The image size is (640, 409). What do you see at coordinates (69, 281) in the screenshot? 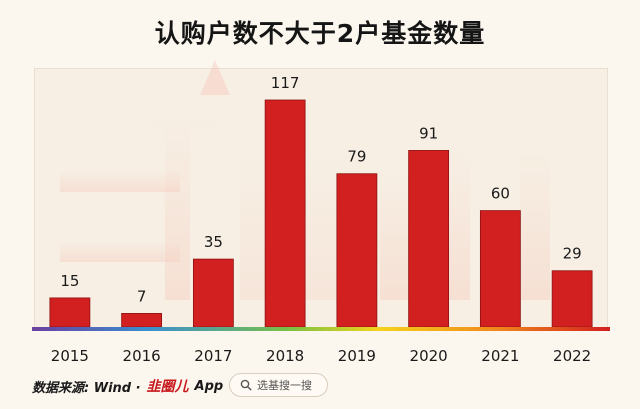
I see `bar-value-2015: 15` at bounding box center [69, 281].